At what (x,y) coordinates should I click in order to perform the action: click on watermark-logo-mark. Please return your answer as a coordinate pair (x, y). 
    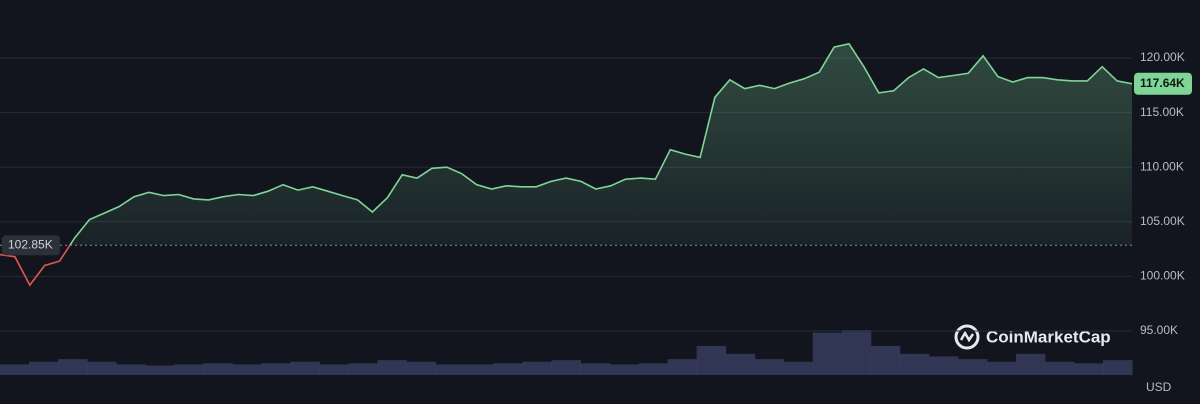
    Looking at the image, I should click on (967, 336).